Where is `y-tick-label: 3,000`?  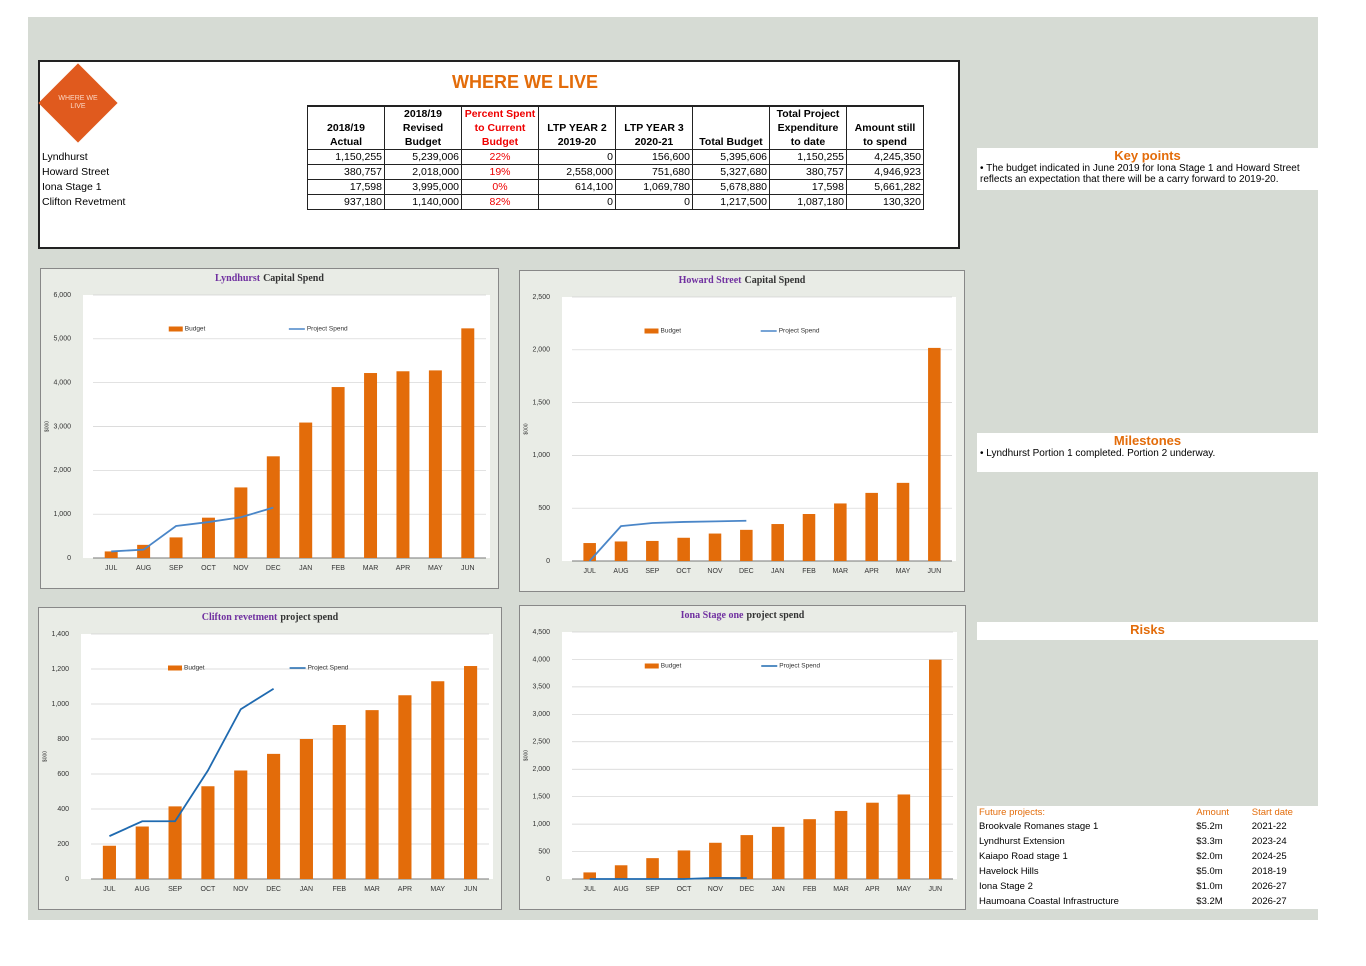 y-tick-label: 3,000 is located at coordinates (62, 426).